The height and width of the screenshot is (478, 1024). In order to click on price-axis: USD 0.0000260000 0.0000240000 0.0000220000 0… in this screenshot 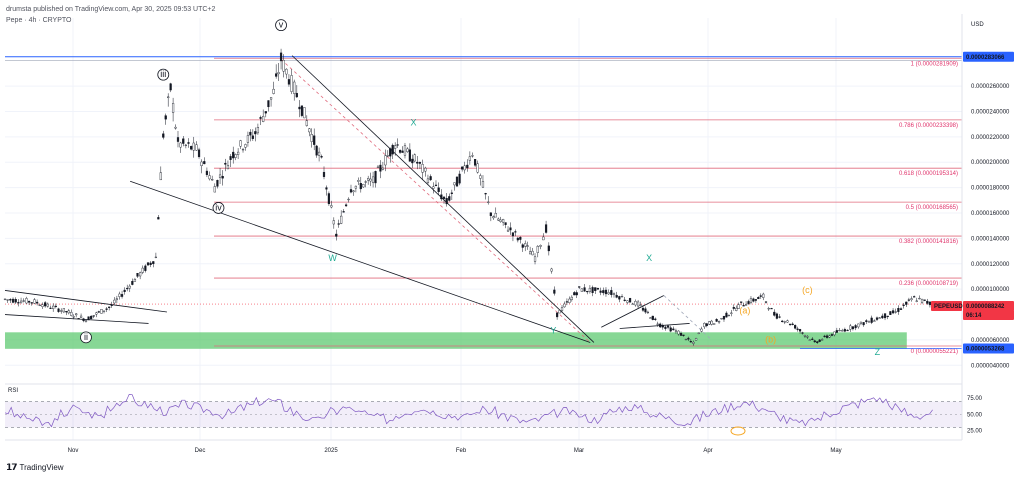, I will do `click(985, 227)`.